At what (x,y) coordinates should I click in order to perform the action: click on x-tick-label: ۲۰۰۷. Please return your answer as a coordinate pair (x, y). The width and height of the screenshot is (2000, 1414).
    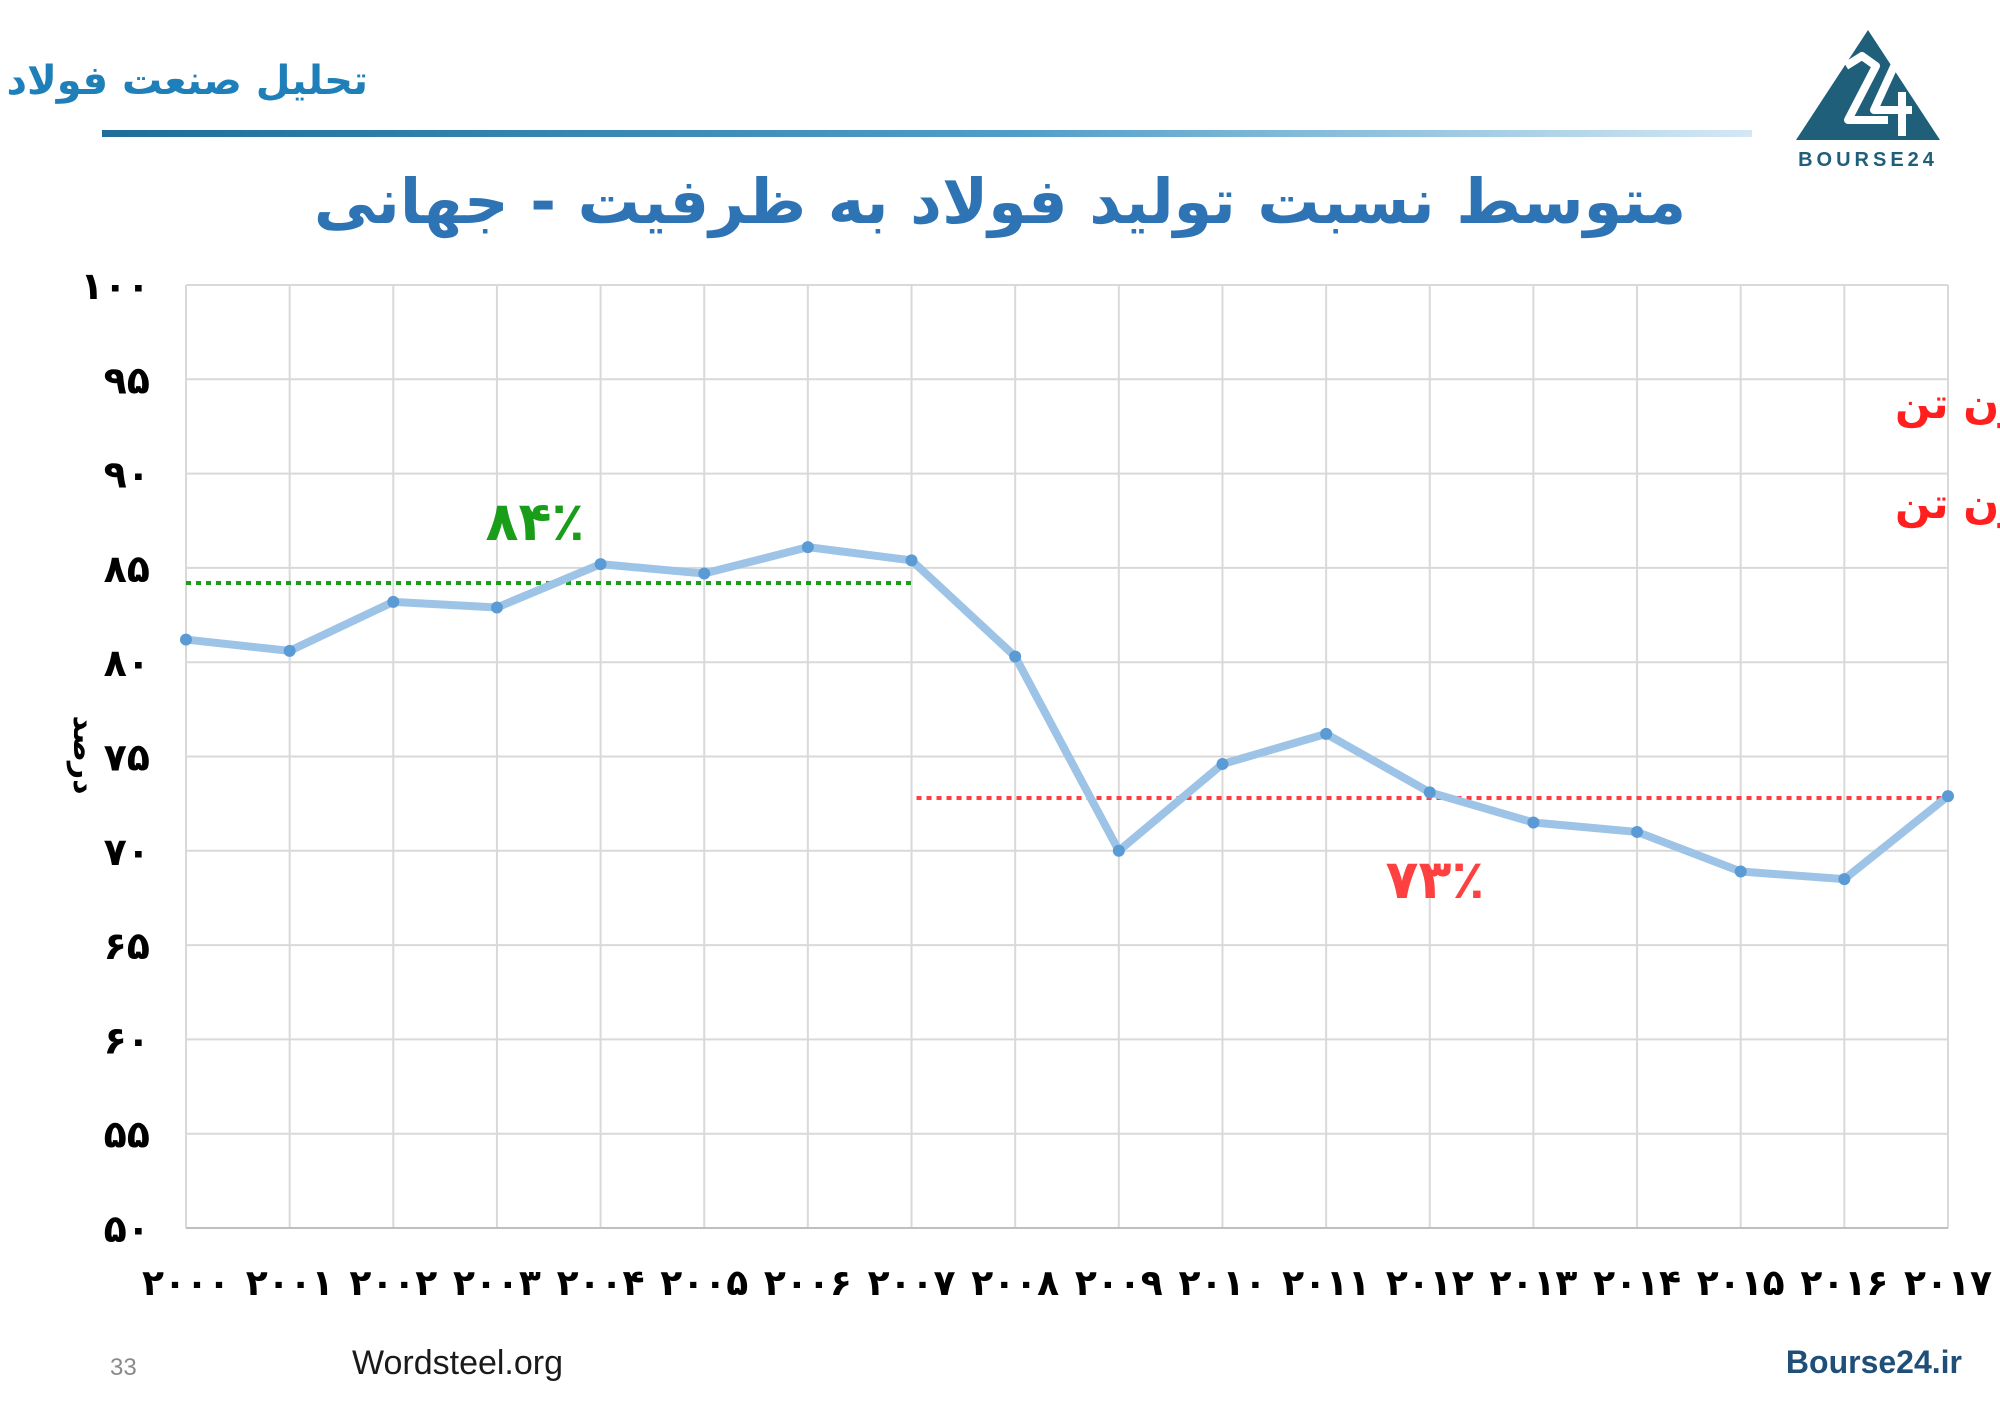
    Looking at the image, I should click on (912, 1283).